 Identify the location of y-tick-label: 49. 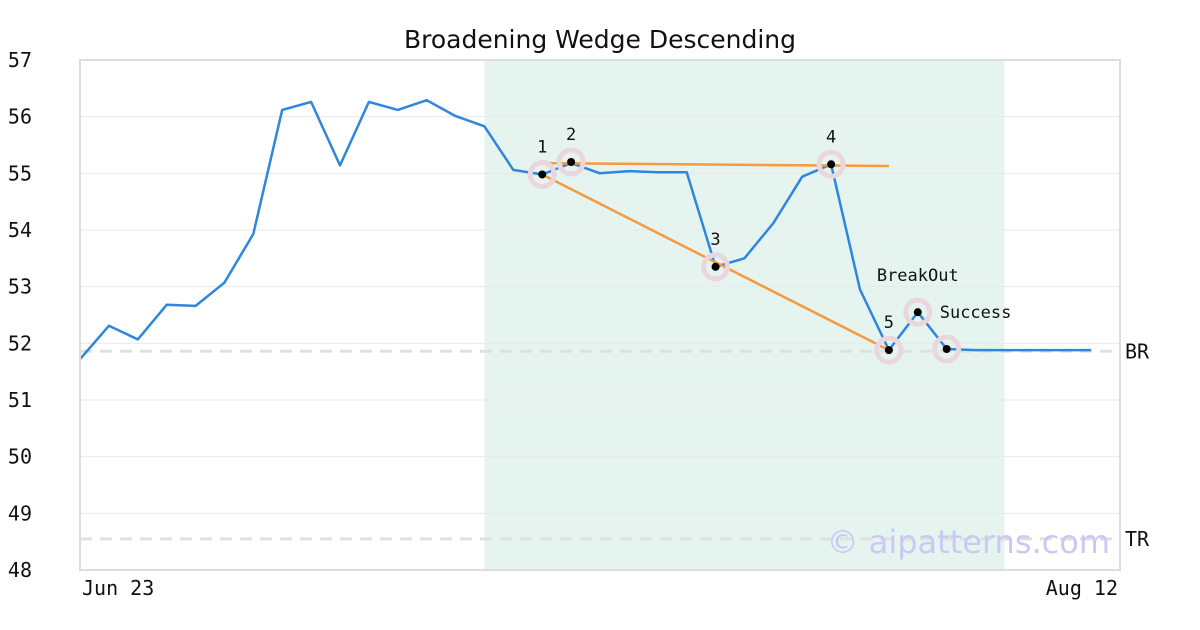
(20, 513).